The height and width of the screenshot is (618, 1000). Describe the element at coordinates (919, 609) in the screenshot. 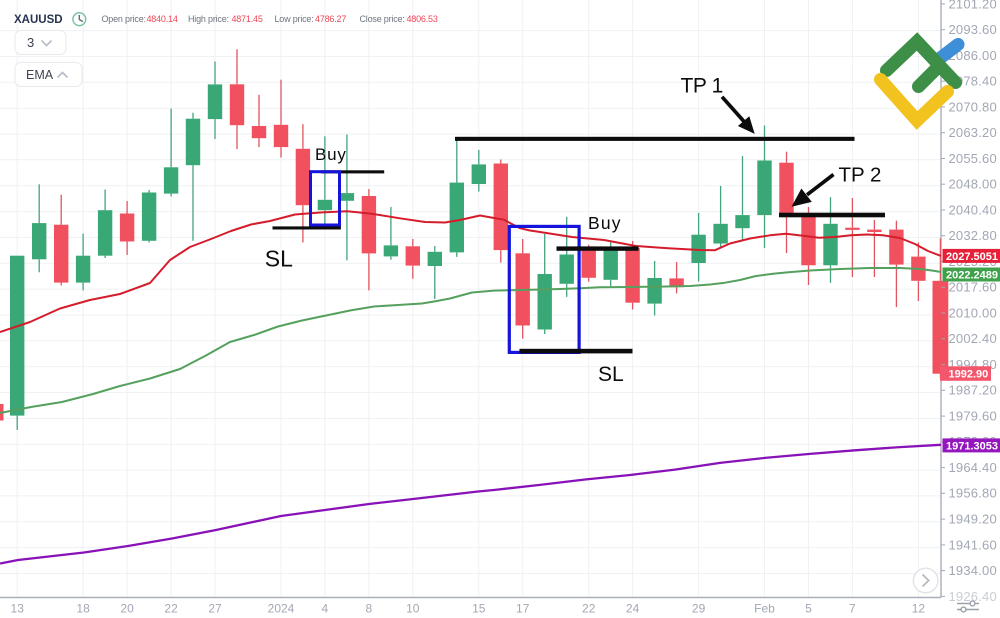

I see `svg-text: 12` at that location.